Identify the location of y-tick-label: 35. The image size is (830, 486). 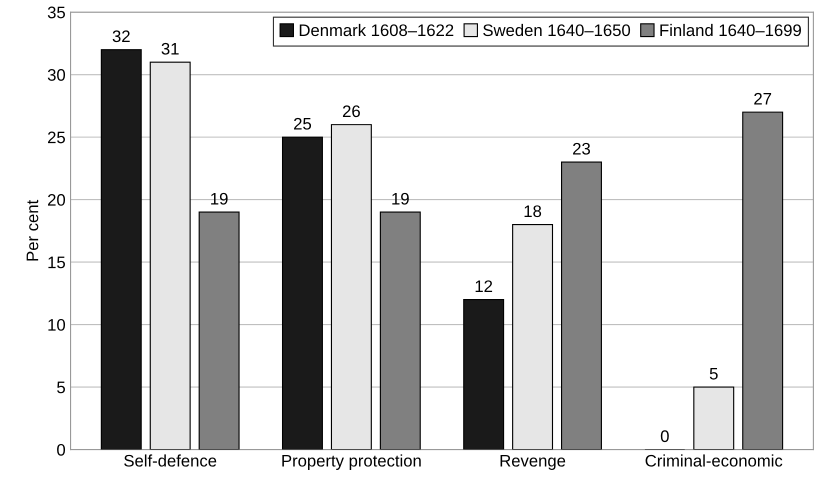
(56, 12).